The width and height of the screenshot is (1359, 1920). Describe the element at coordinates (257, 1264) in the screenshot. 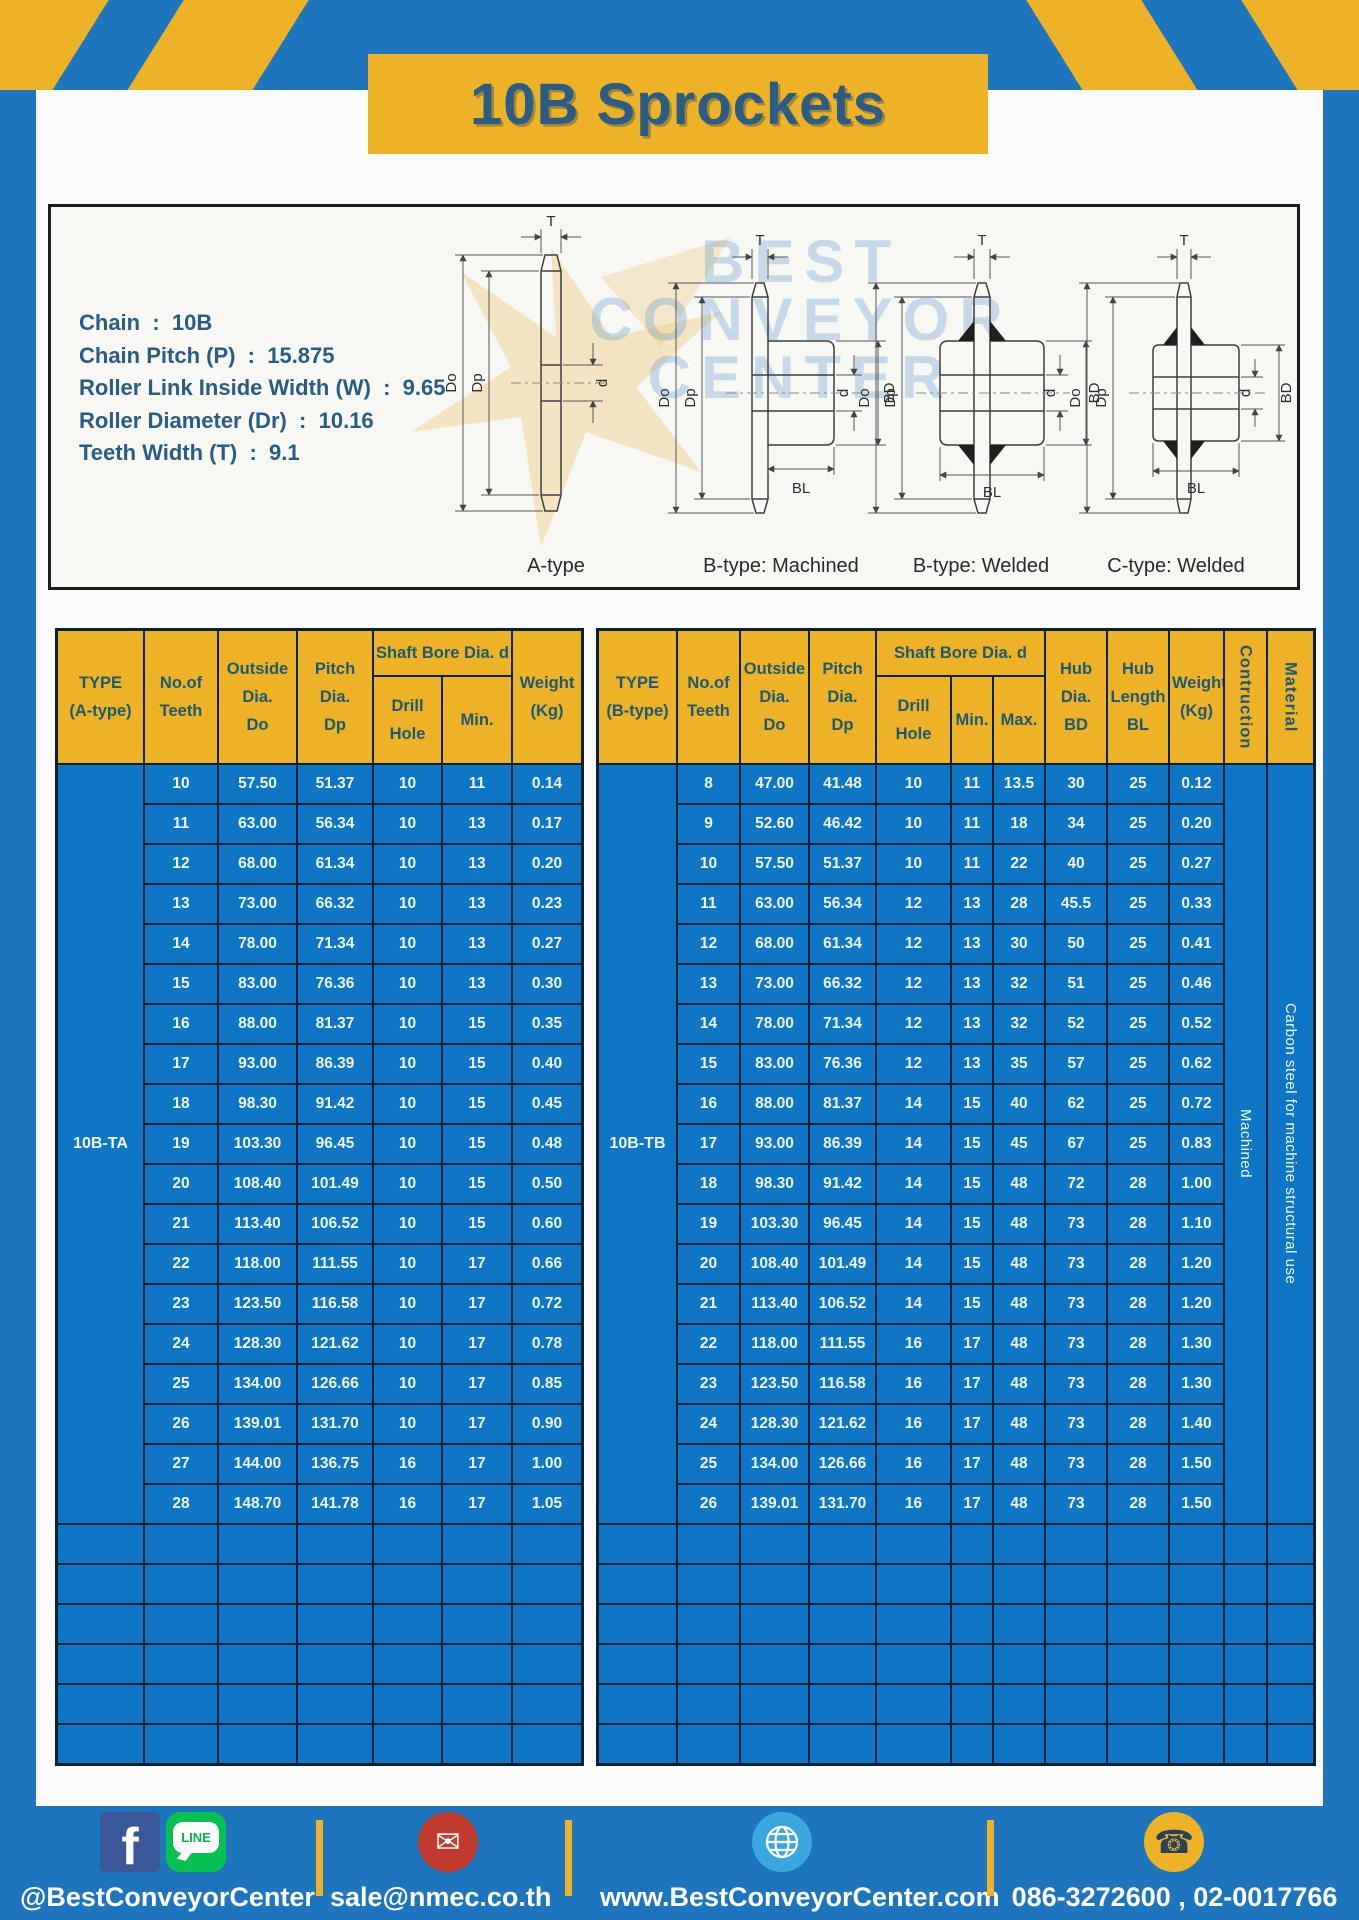

I see `cell-outside-dia: 118.00` at that location.